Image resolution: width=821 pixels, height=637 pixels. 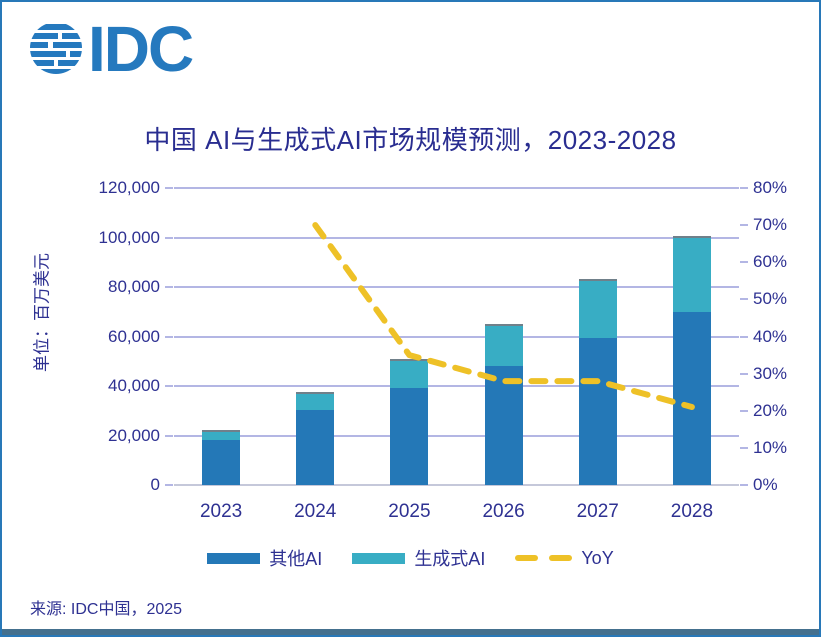 What do you see at coordinates (770, 410) in the screenshot?
I see `y-axis-right-label: 20%` at bounding box center [770, 410].